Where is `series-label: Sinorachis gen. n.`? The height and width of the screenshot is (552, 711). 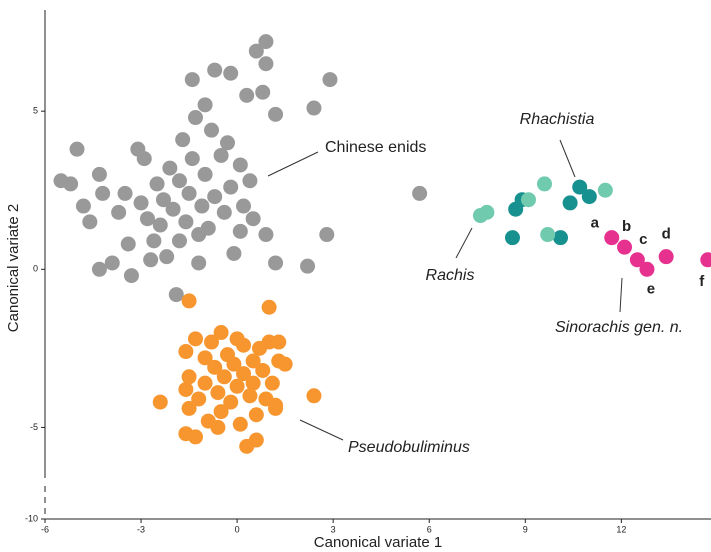 series-label: Sinorachis gen. n. is located at coordinates (619, 327).